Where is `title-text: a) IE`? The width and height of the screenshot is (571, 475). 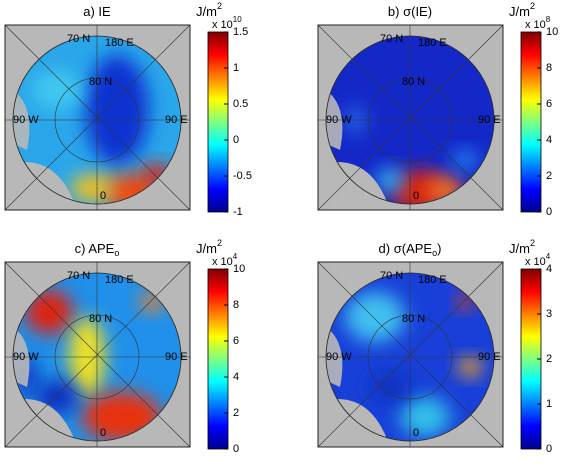
title-text: a) IE is located at coordinates (97, 11).